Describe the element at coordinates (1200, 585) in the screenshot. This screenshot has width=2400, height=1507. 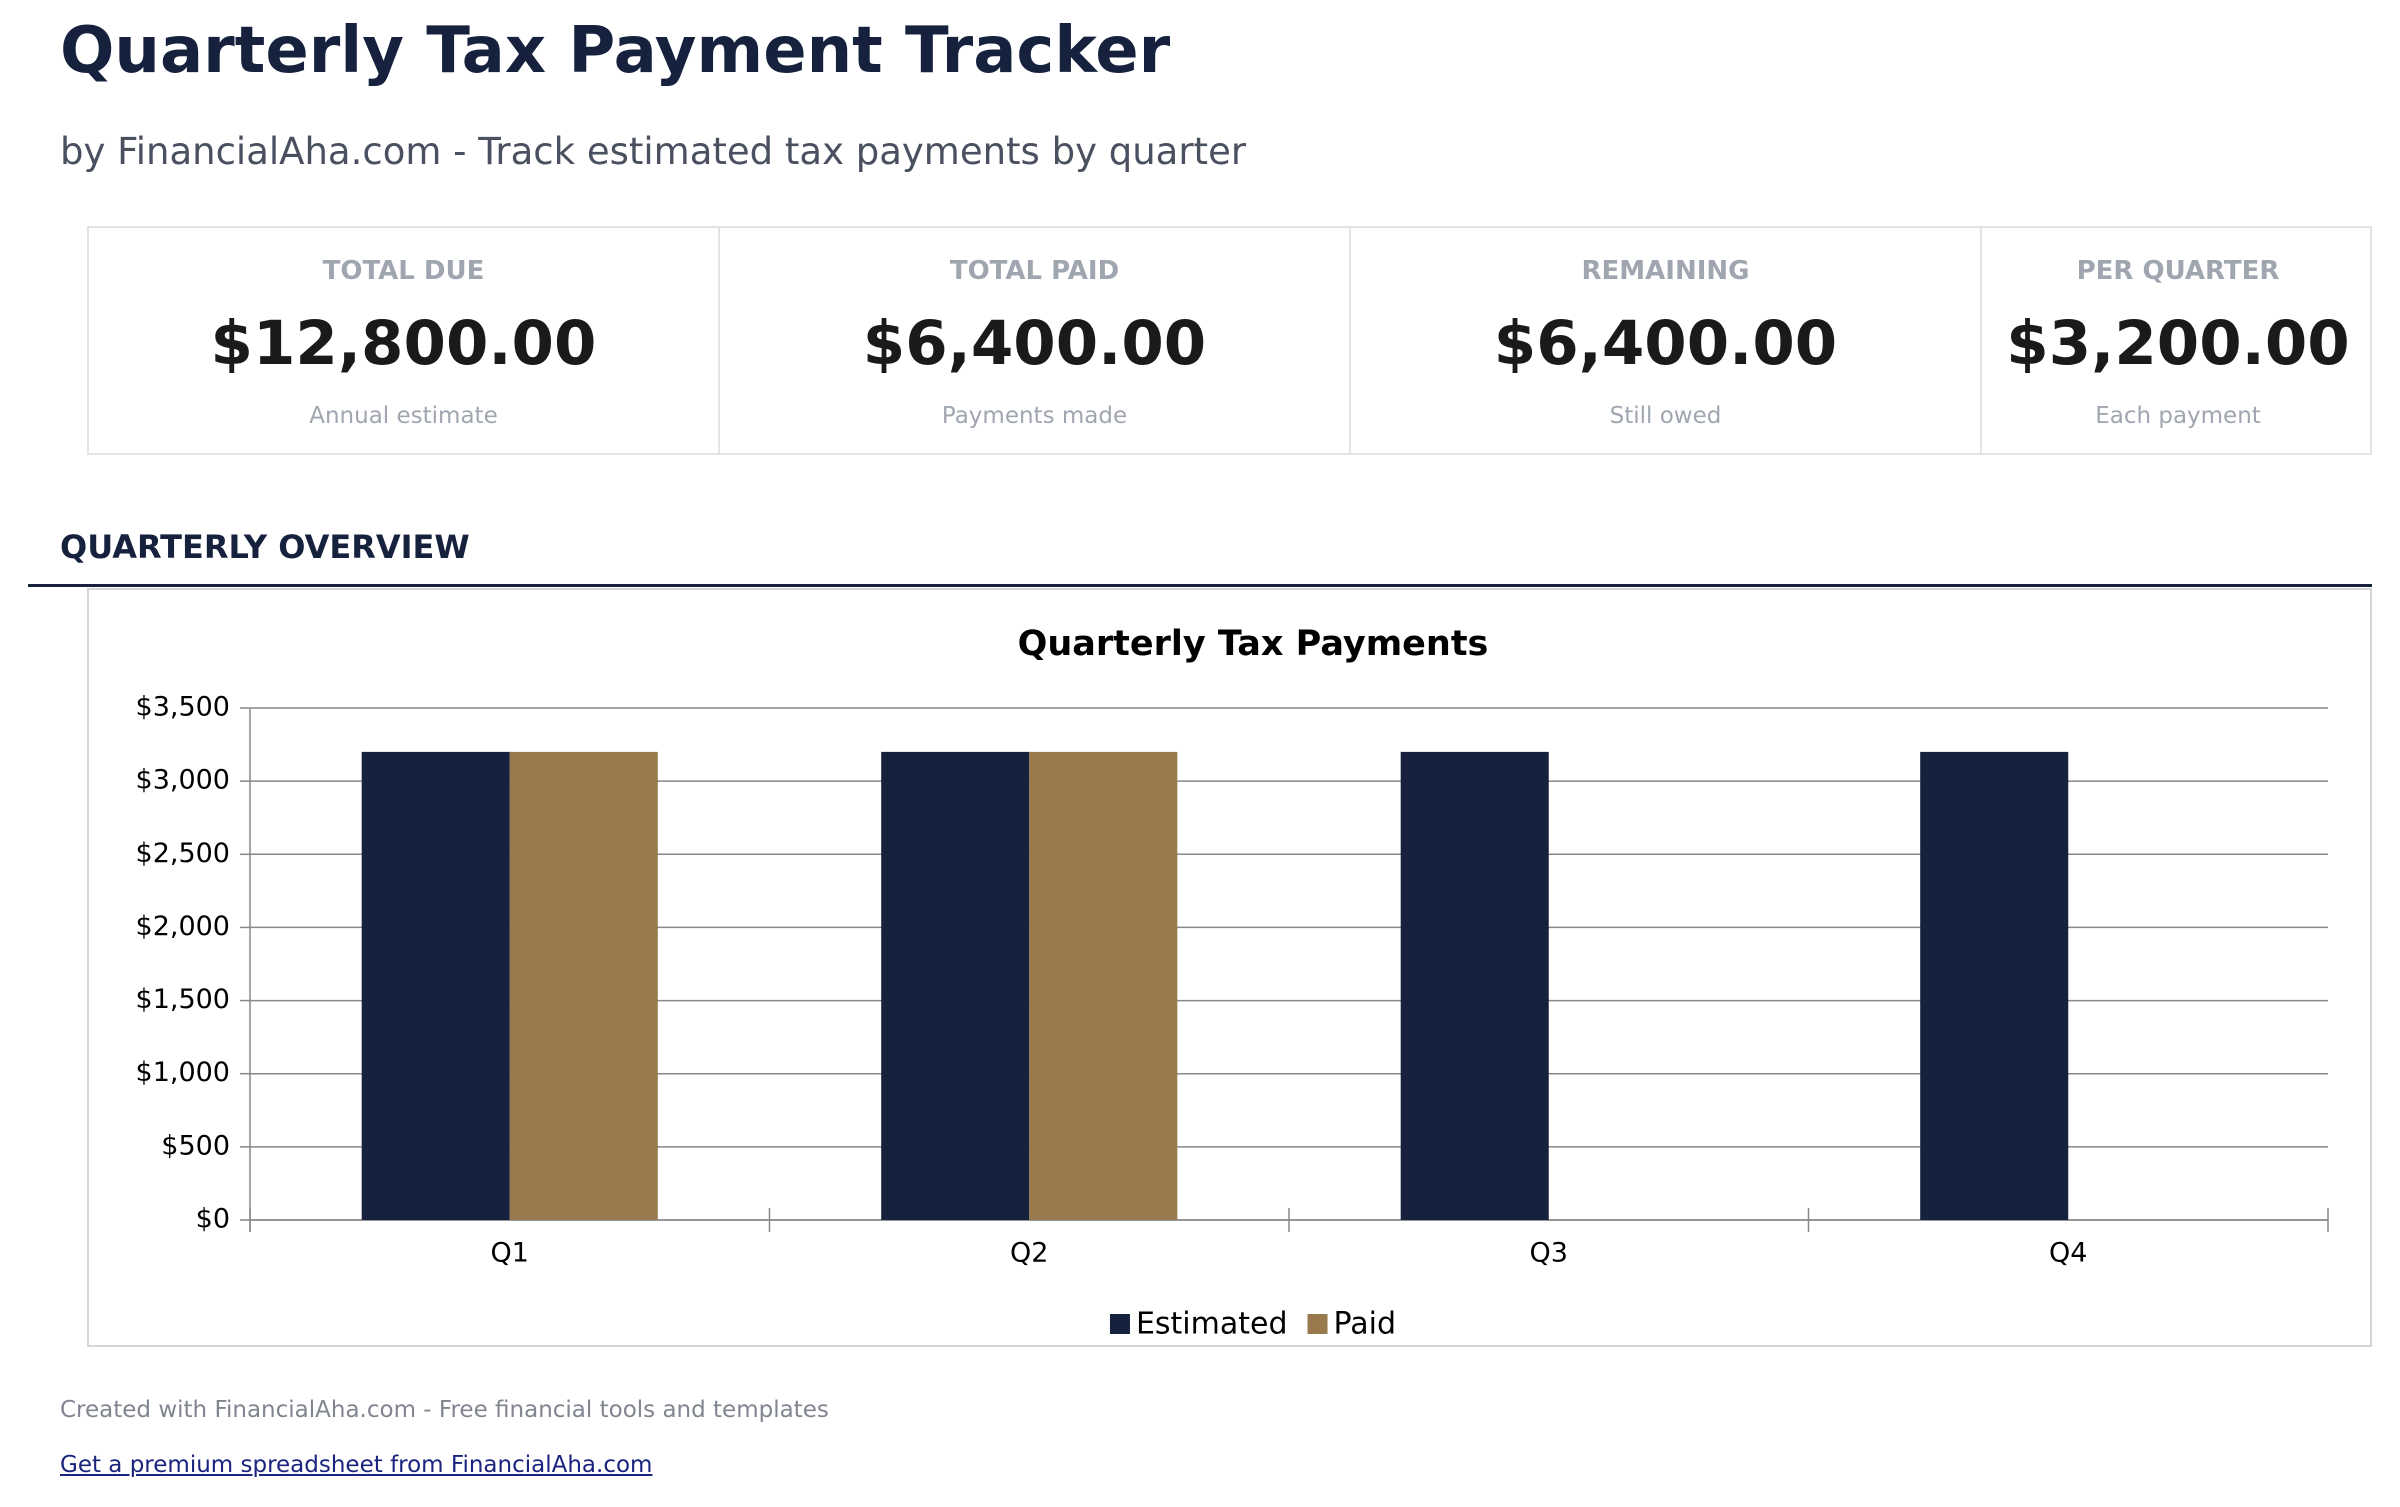
I see `section-rule` at that location.